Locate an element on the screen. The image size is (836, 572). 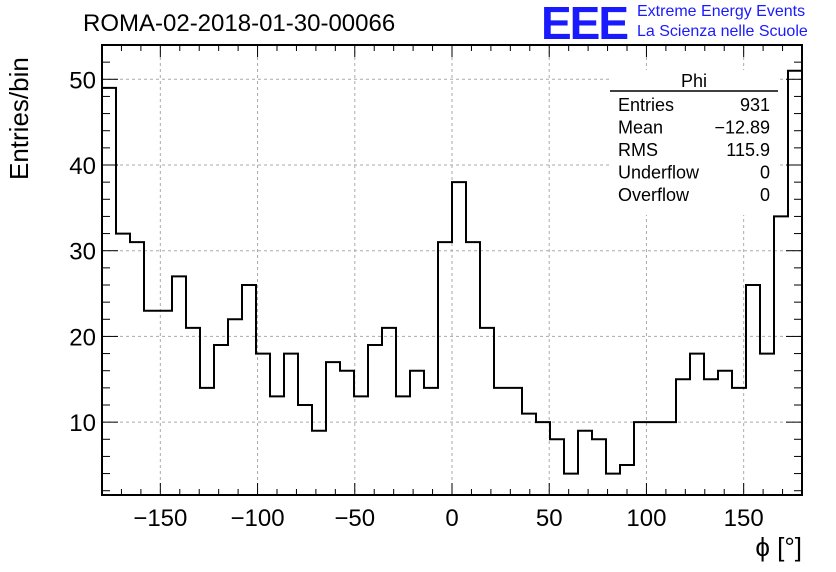
x-tick-label: −50 is located at coordinates (354, 518).